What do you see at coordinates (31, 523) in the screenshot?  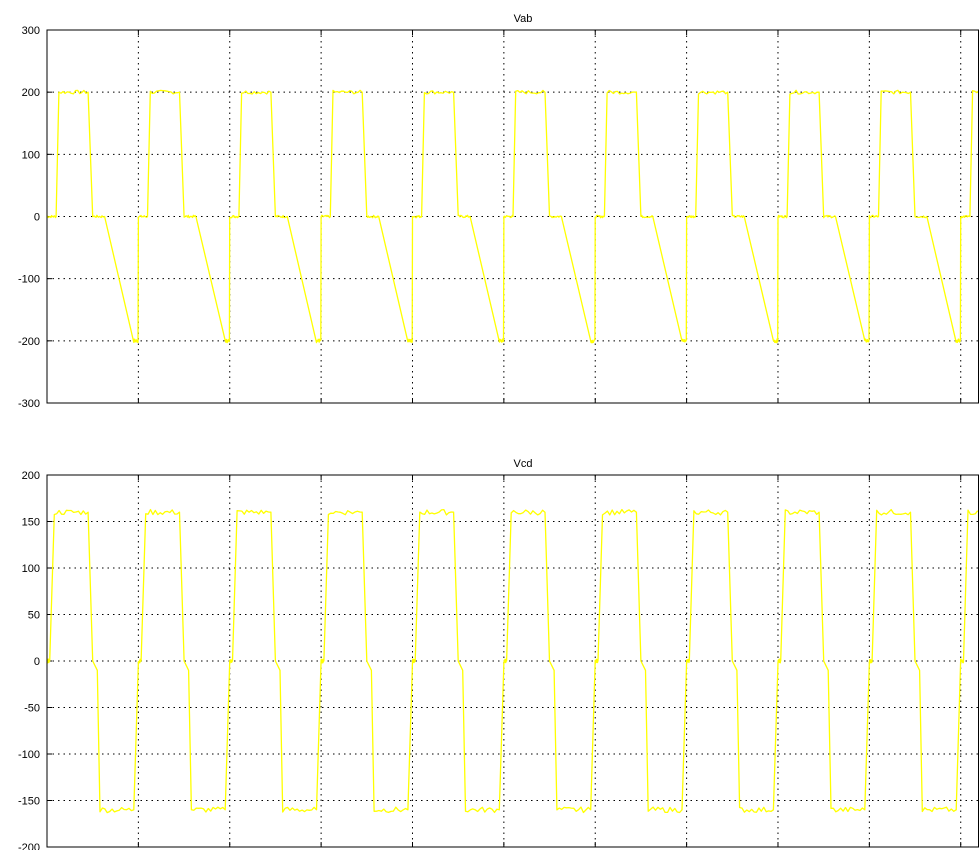 I see `y-tick-label: 150` at bounding box center [31, 523].